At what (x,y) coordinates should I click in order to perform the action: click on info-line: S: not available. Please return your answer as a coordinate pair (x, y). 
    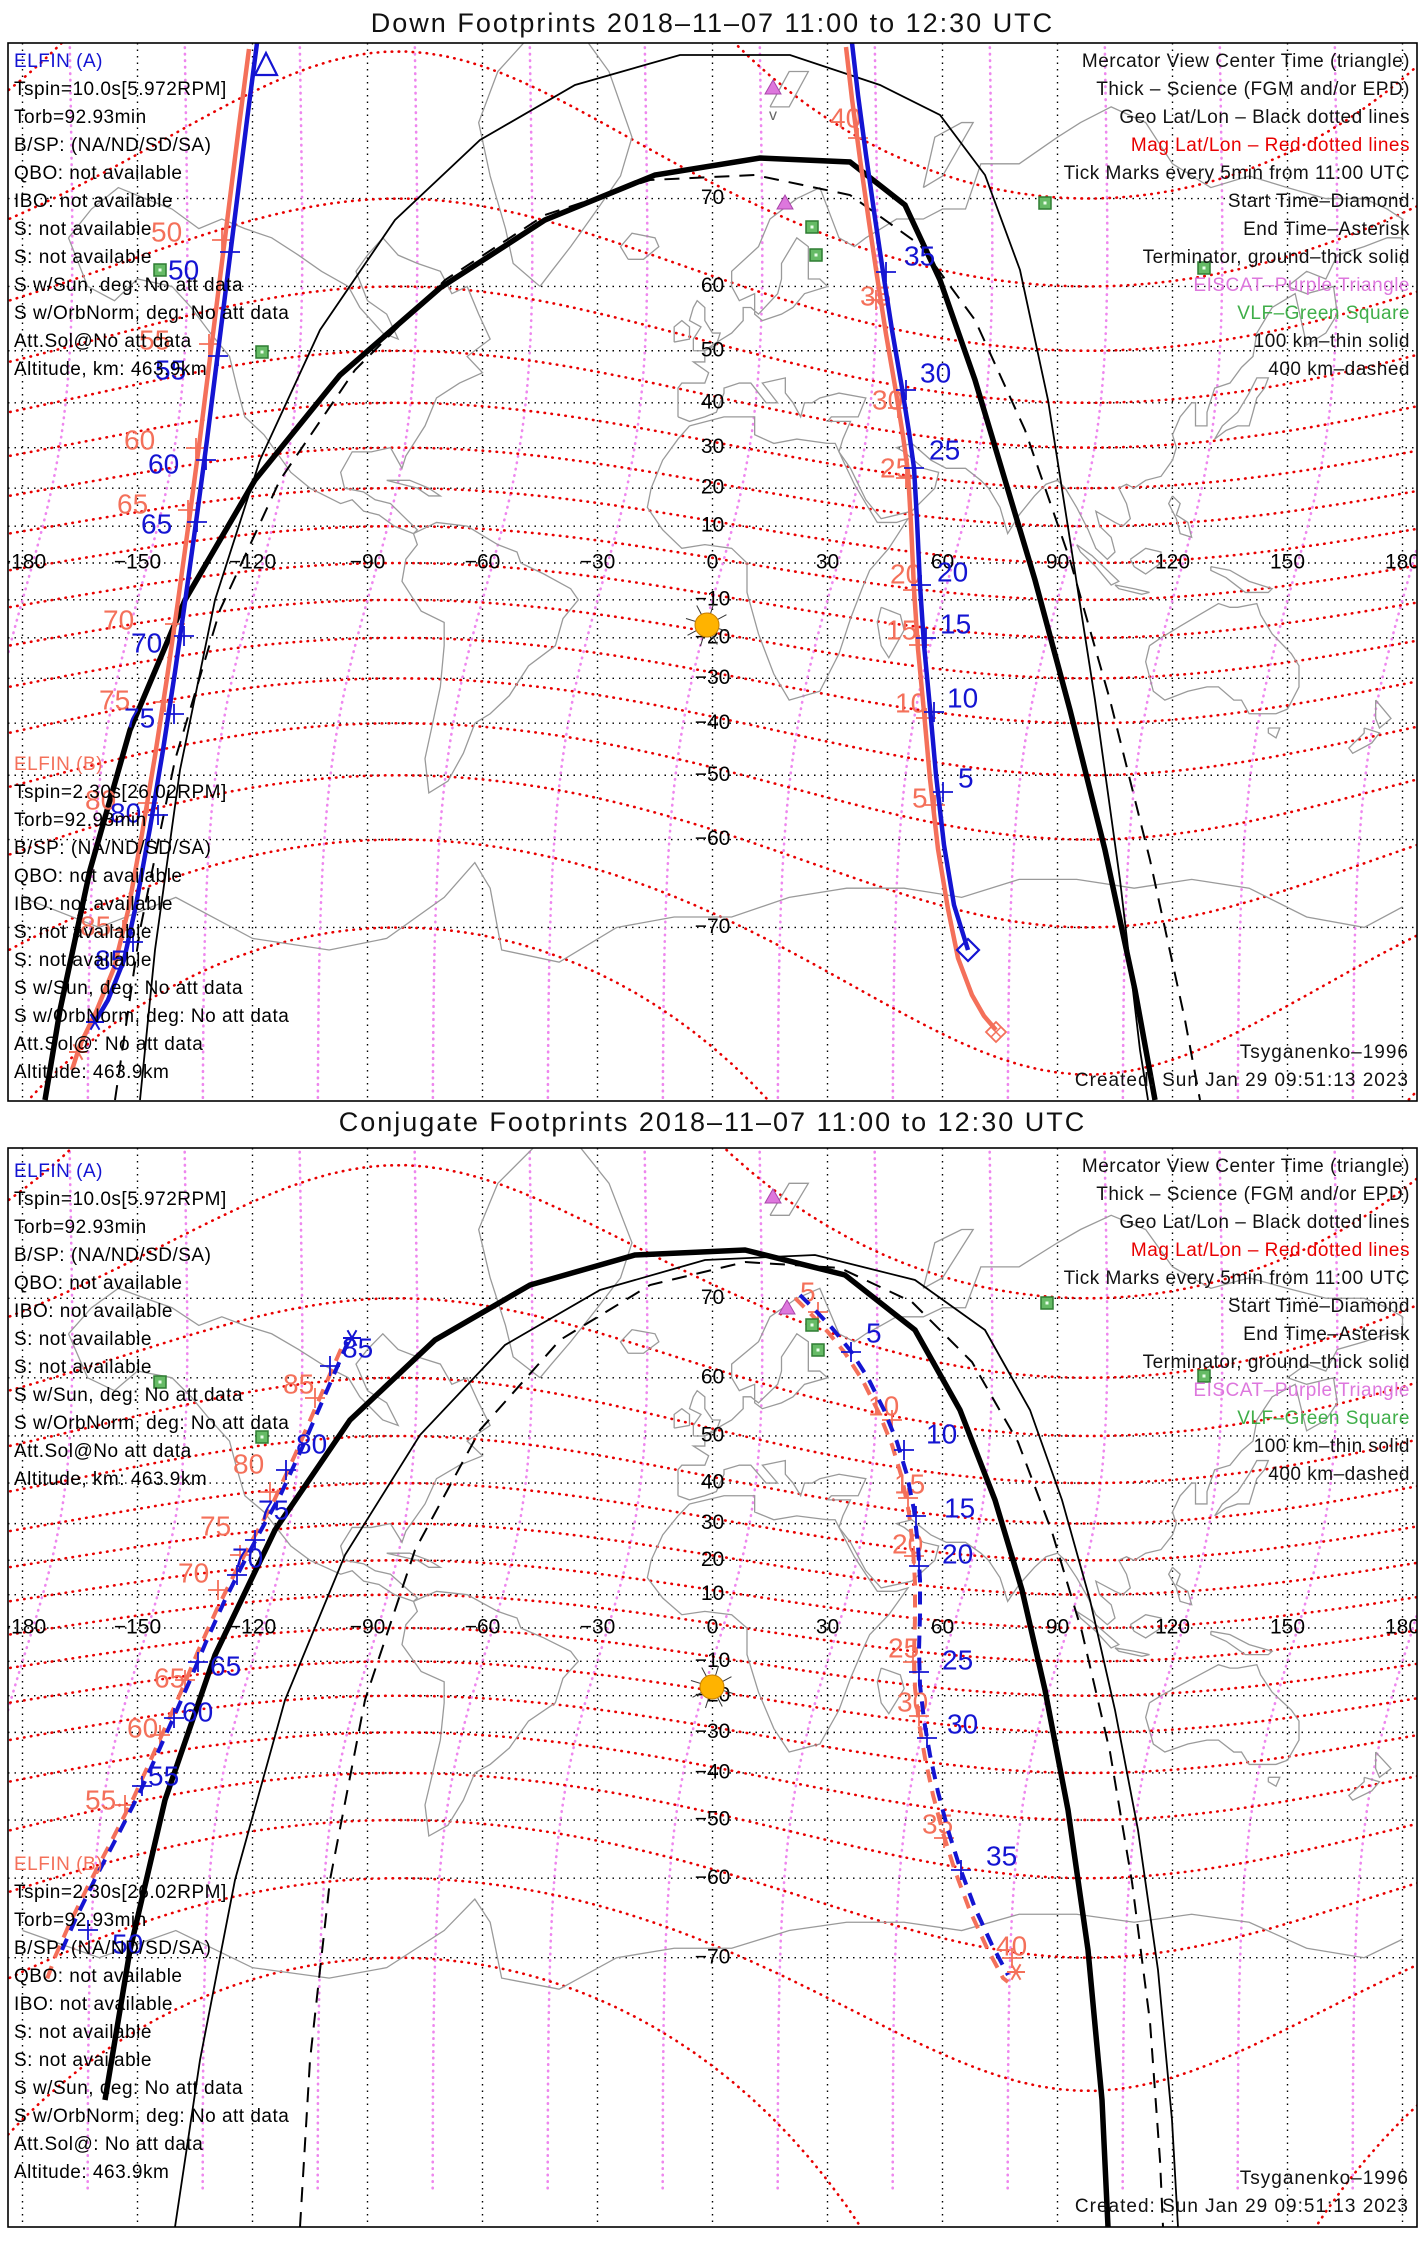
    Looking at the image, I should click on (83, 1367).